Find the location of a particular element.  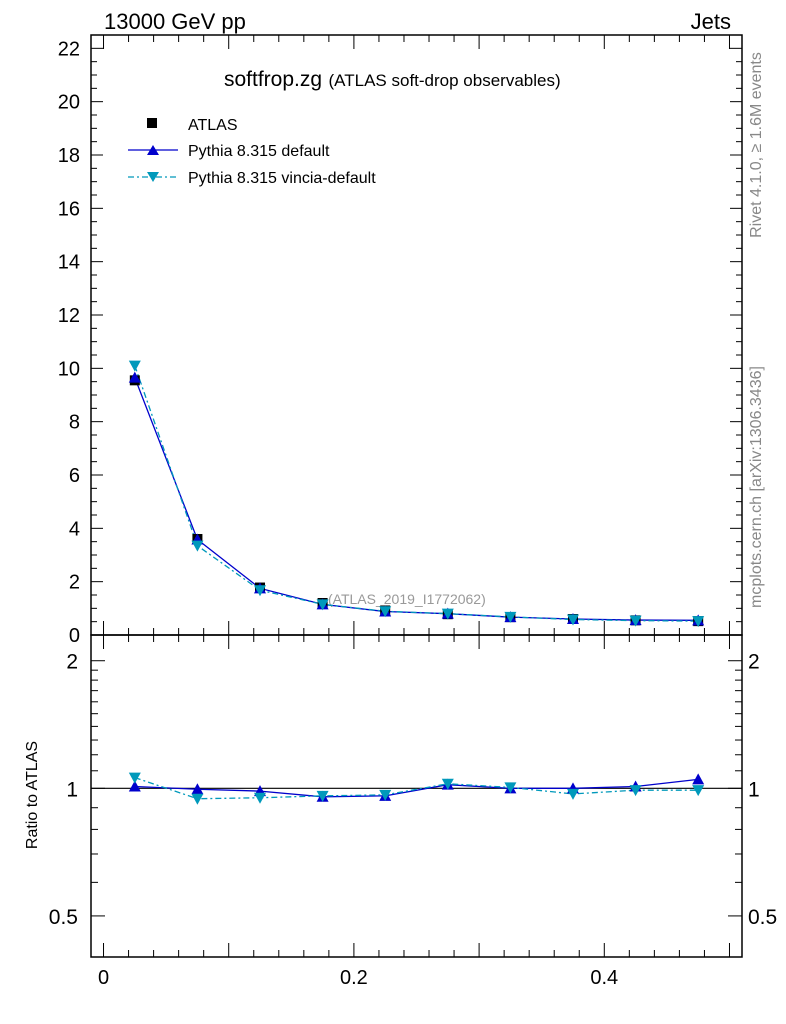

legend-label-atlas: ATLAS is located at coordinates (213, 125).